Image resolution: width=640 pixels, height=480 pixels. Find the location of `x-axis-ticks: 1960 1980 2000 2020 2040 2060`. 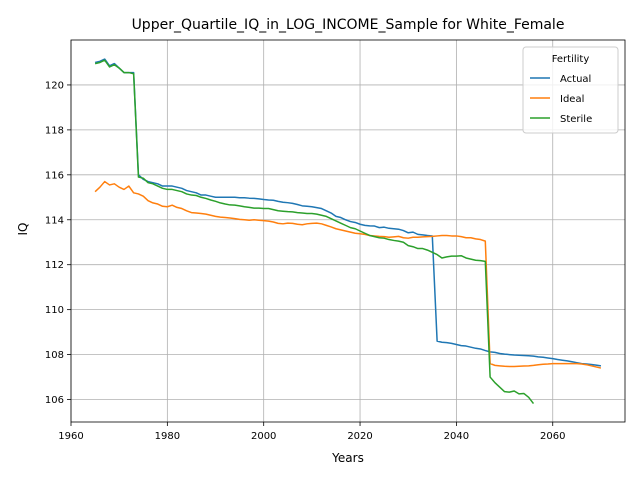

x-axis-ticks: 1960 1980 2000 2020 2040 2060 is located at coordinates (311, 432).